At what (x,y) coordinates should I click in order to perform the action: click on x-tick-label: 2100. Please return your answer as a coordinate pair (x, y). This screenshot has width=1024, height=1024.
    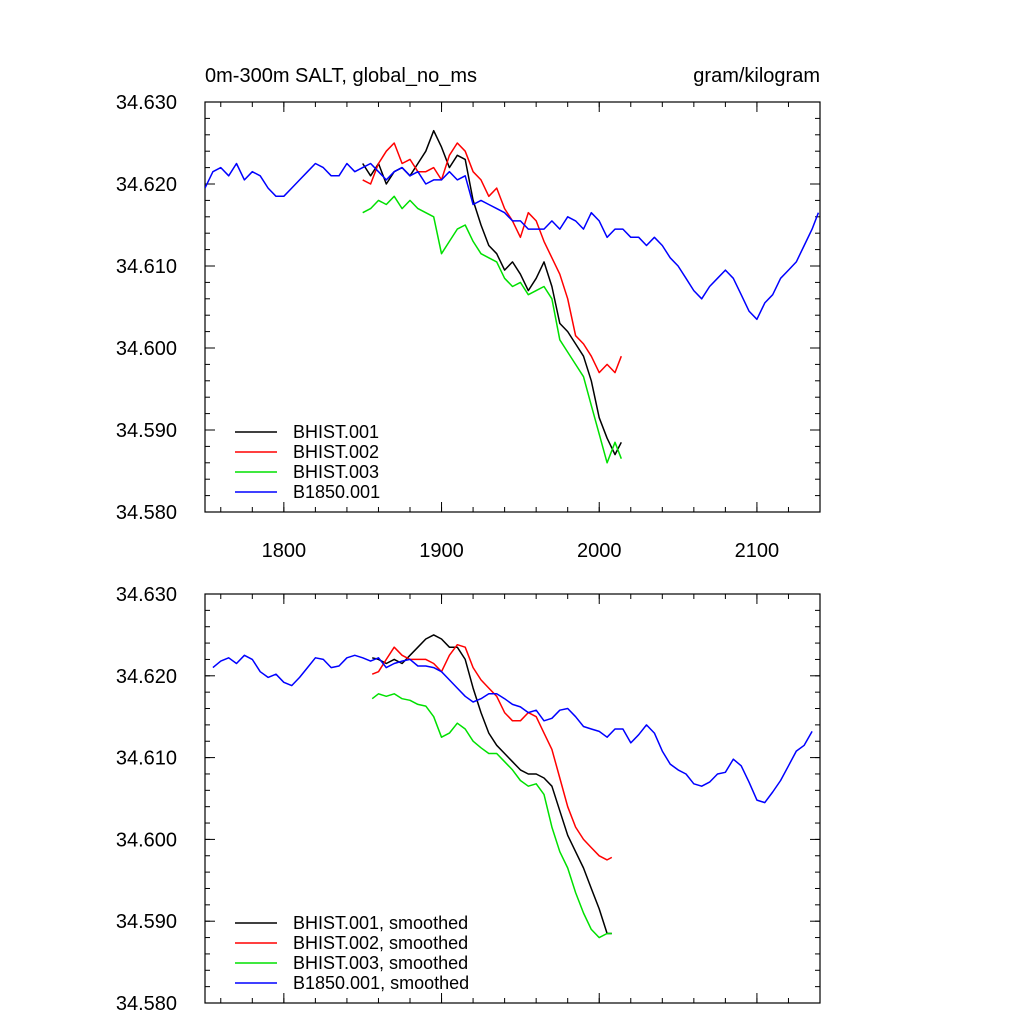
    Looking at the image, I should click on (757, 551).